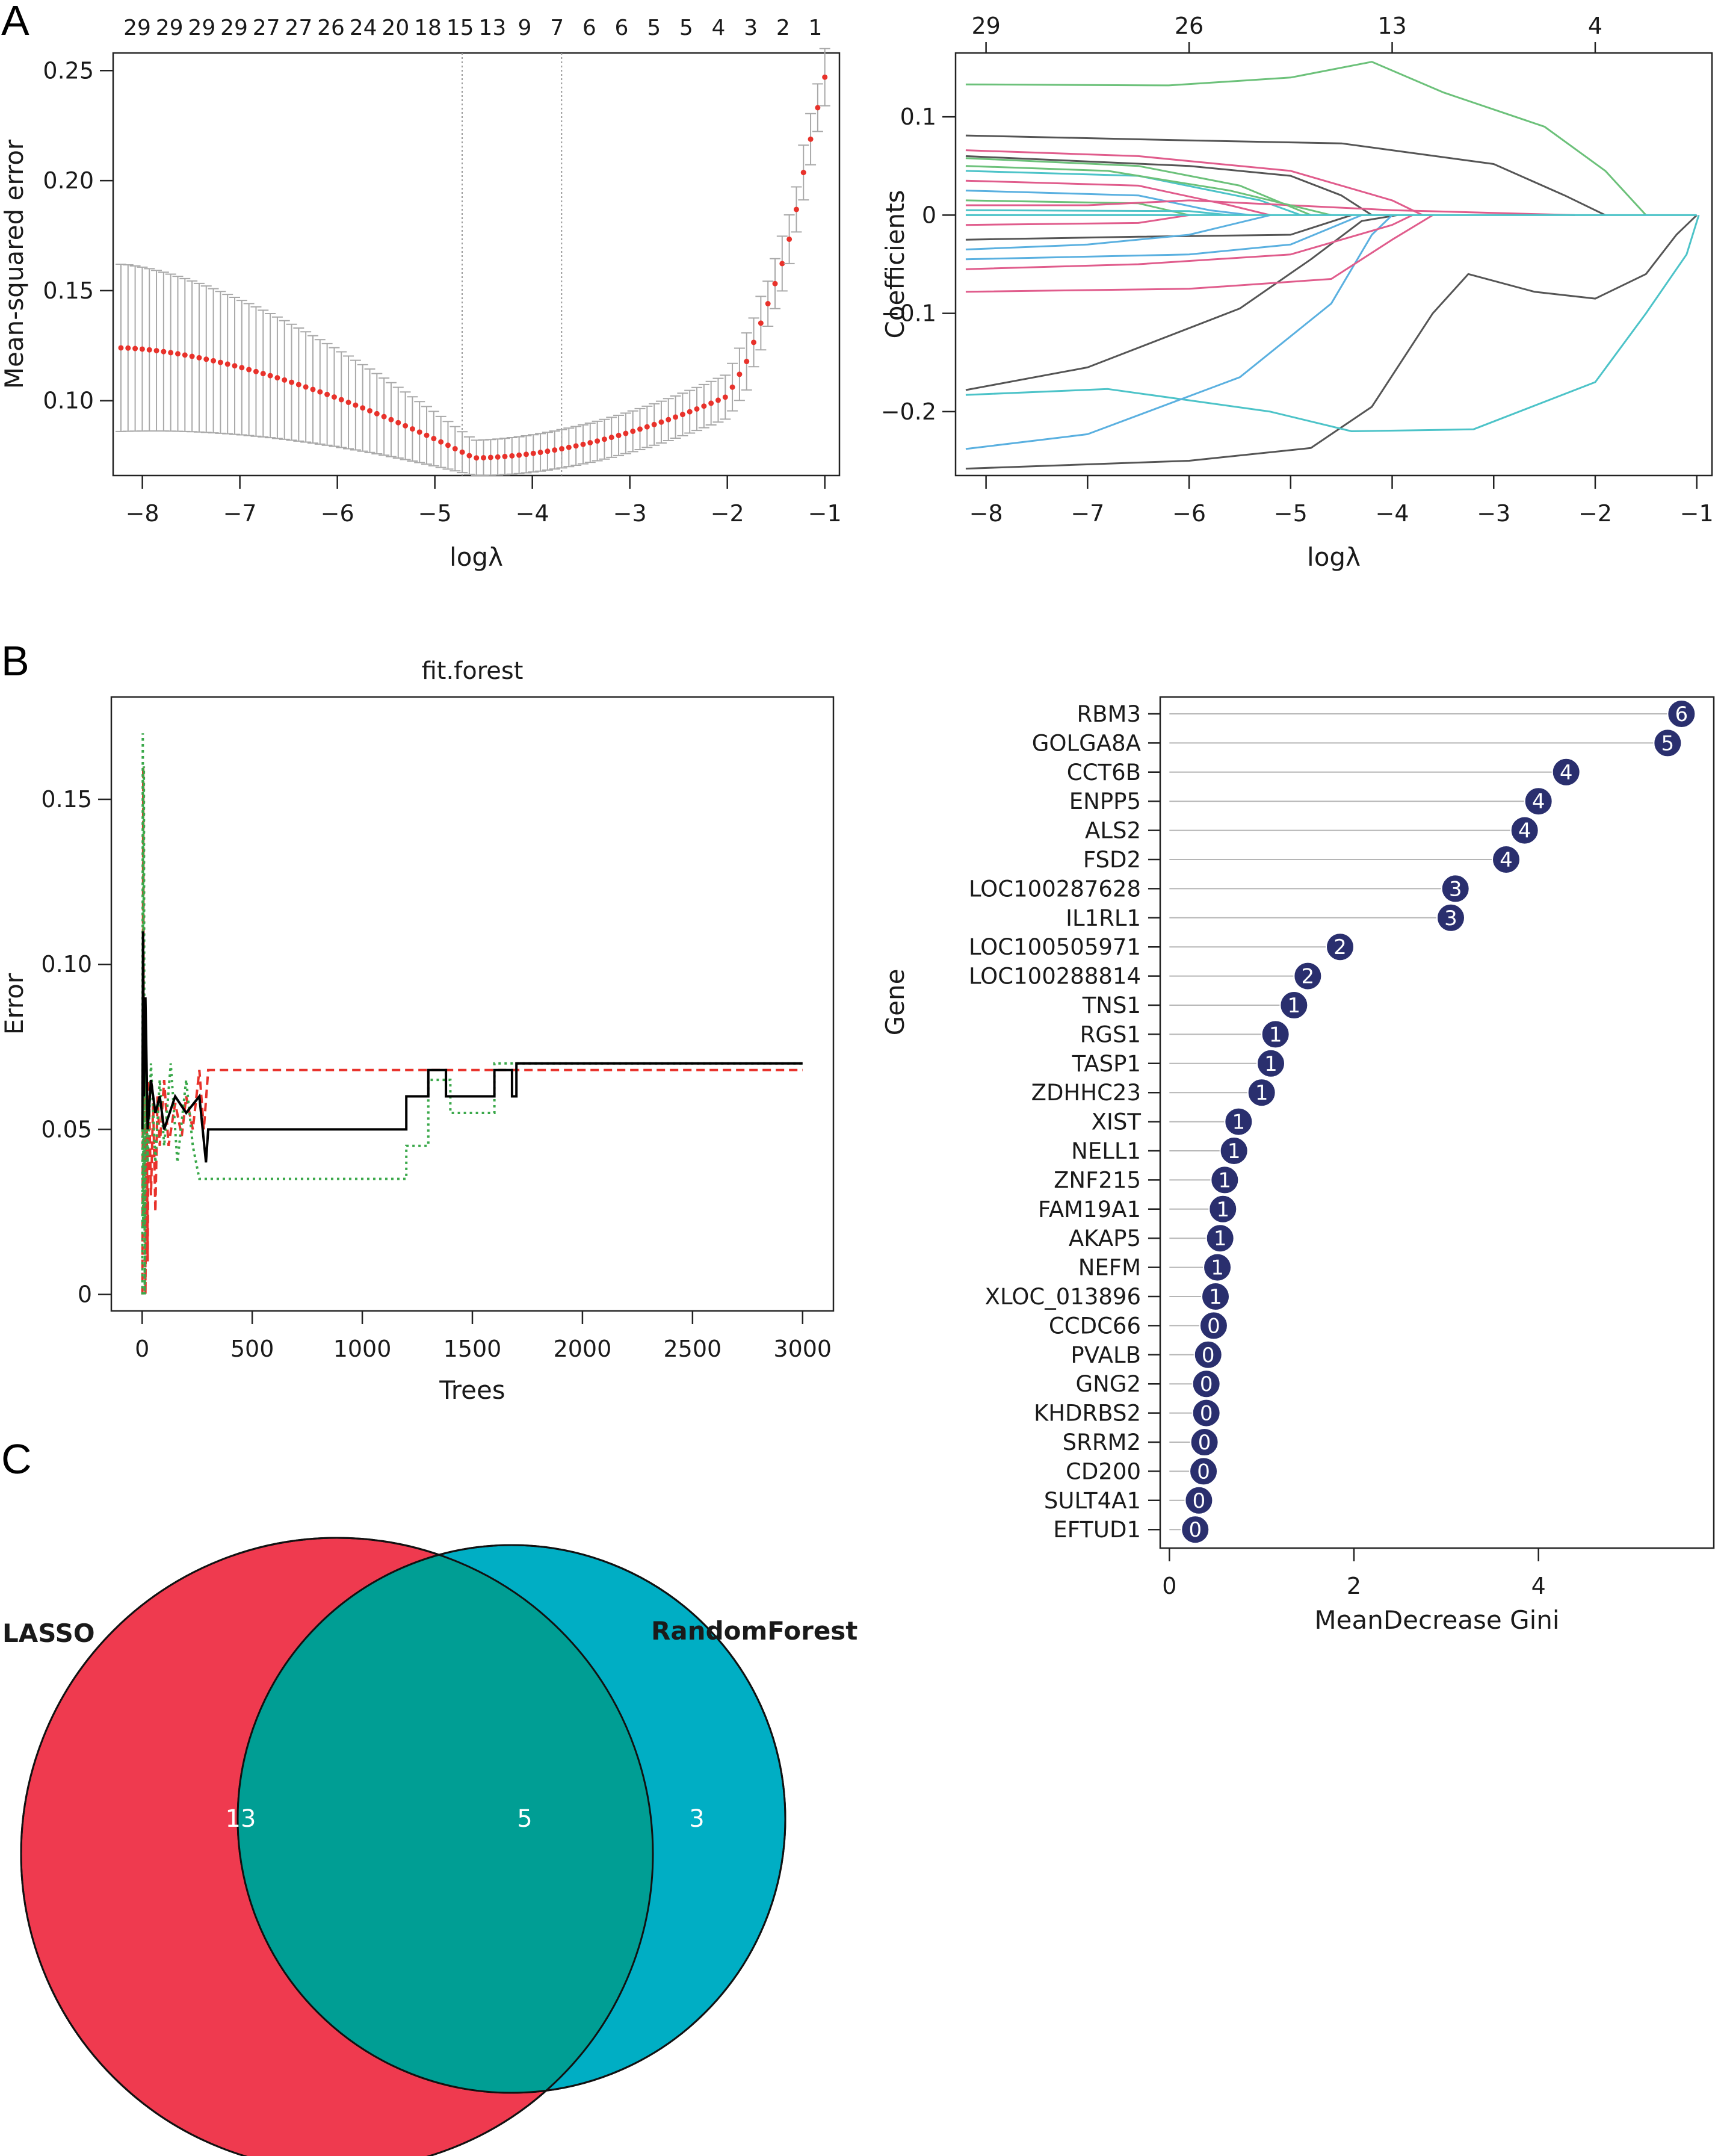  Describe the element at coordinates (1105, 801) in the screenshot. I see `gene-label: ENPP5` at that location.